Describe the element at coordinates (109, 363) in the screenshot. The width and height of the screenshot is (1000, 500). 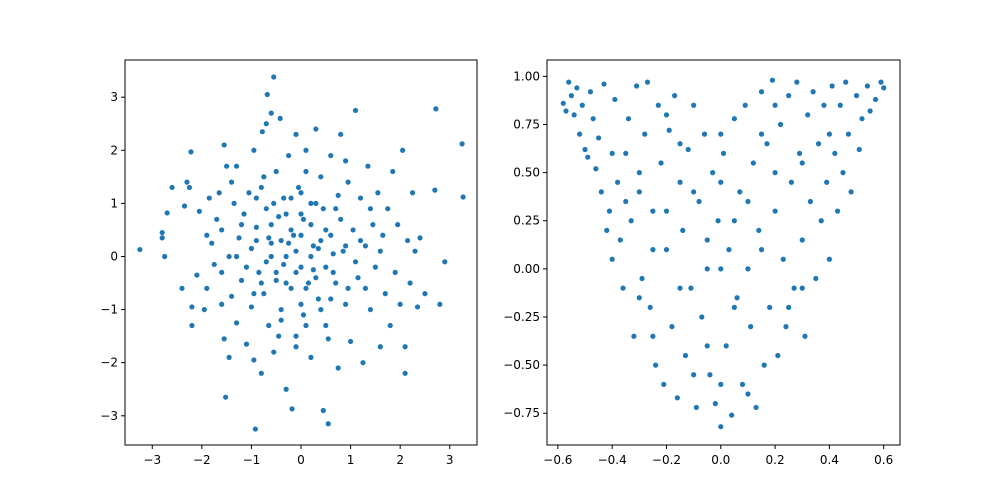
I see `y-tick-label-left-1: −2` at that location.